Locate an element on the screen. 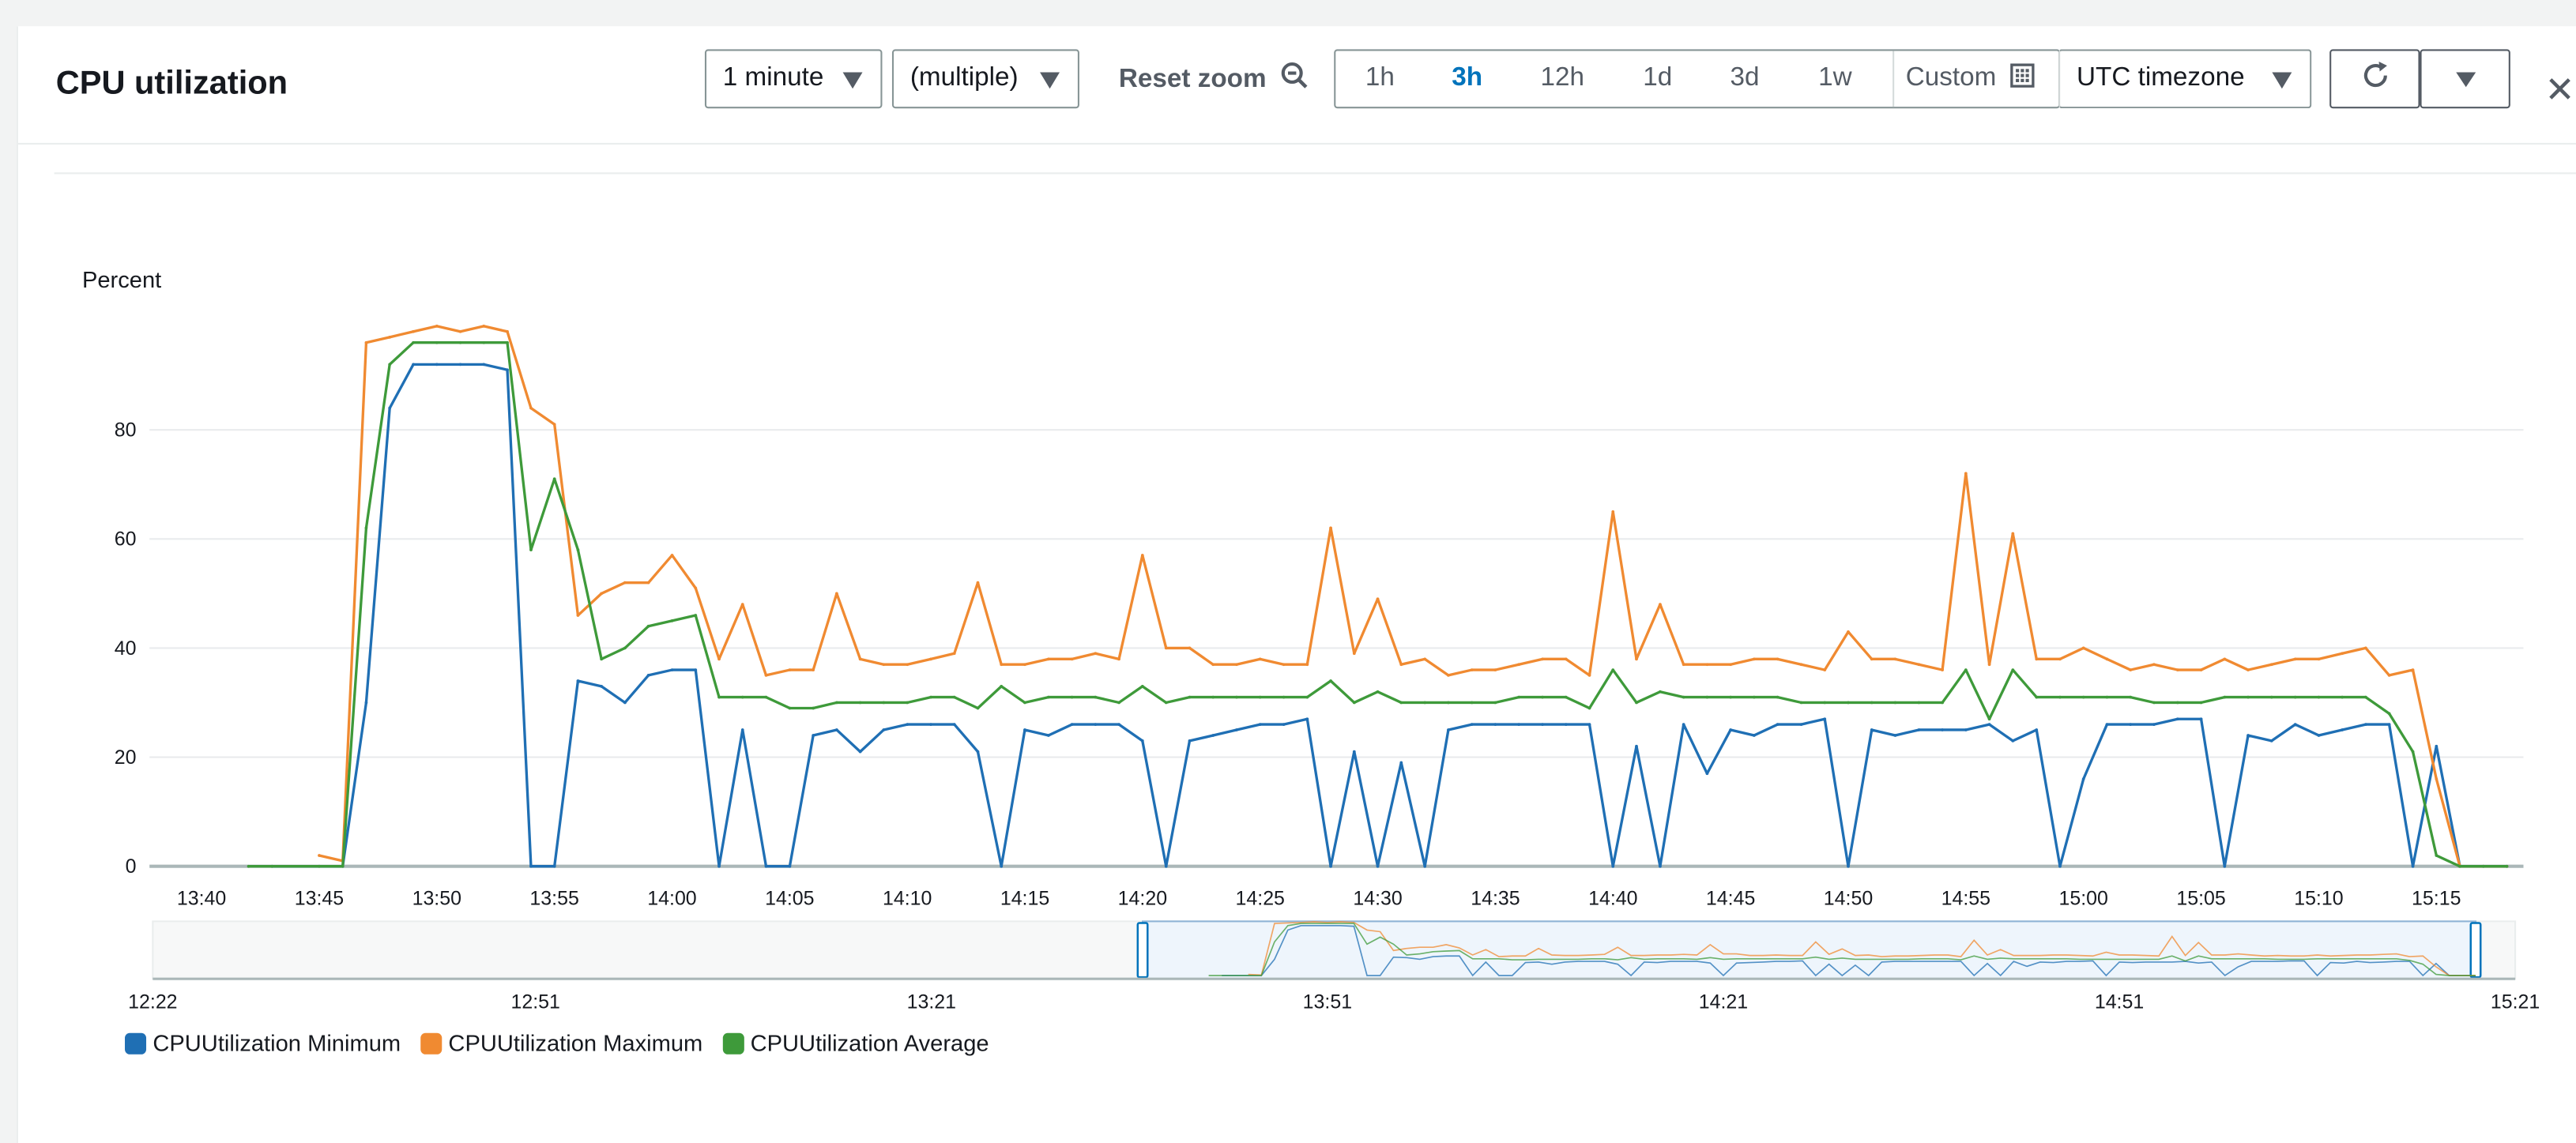  range-12h: 12h is located at coordinates (1562, 78).